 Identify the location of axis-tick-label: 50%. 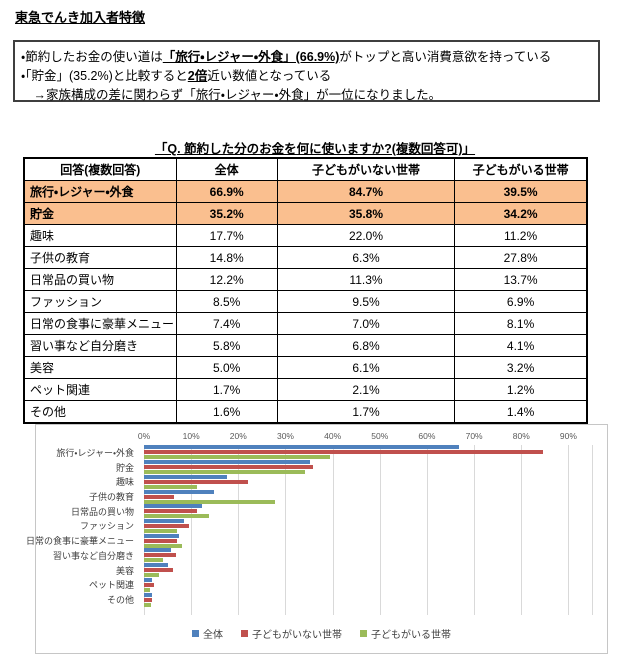
(380, 436).